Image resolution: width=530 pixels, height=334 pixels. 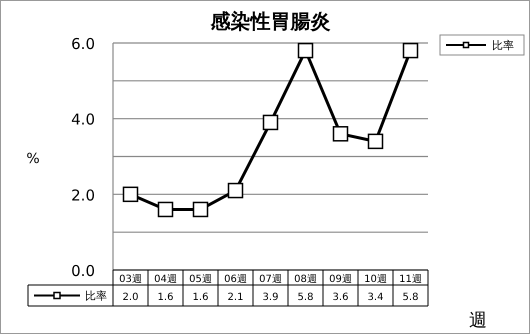 I want to click on legend-label: 比率, so click(x=503, y=45).